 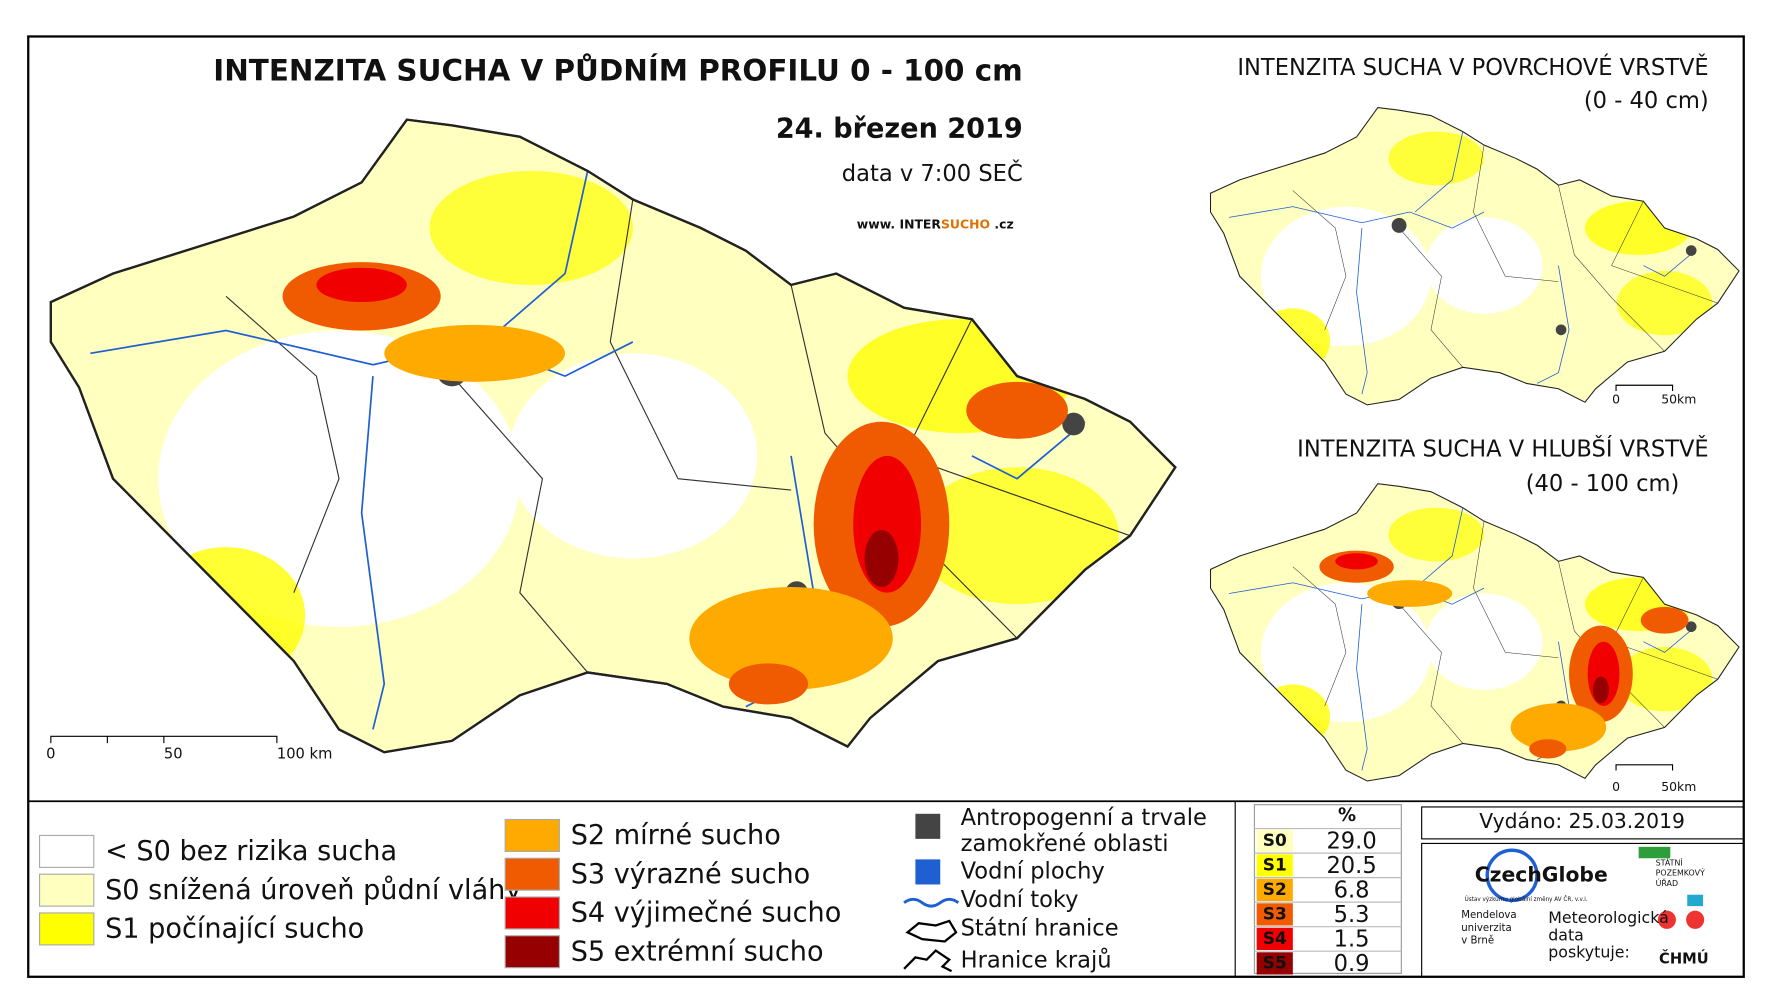 I want to click on symbol-anthropogenic, so click(x=928, y=826).